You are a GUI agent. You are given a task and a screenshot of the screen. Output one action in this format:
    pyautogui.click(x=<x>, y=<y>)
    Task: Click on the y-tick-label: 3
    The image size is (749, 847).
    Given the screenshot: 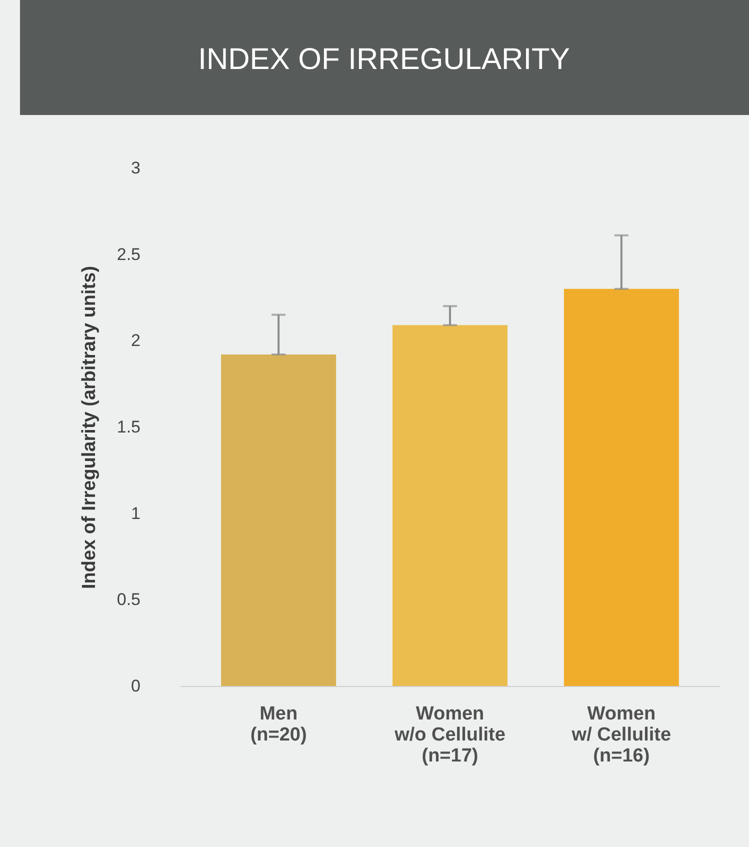 What is the action you would take?
    pyautogui.click(x=135, y=168)
    